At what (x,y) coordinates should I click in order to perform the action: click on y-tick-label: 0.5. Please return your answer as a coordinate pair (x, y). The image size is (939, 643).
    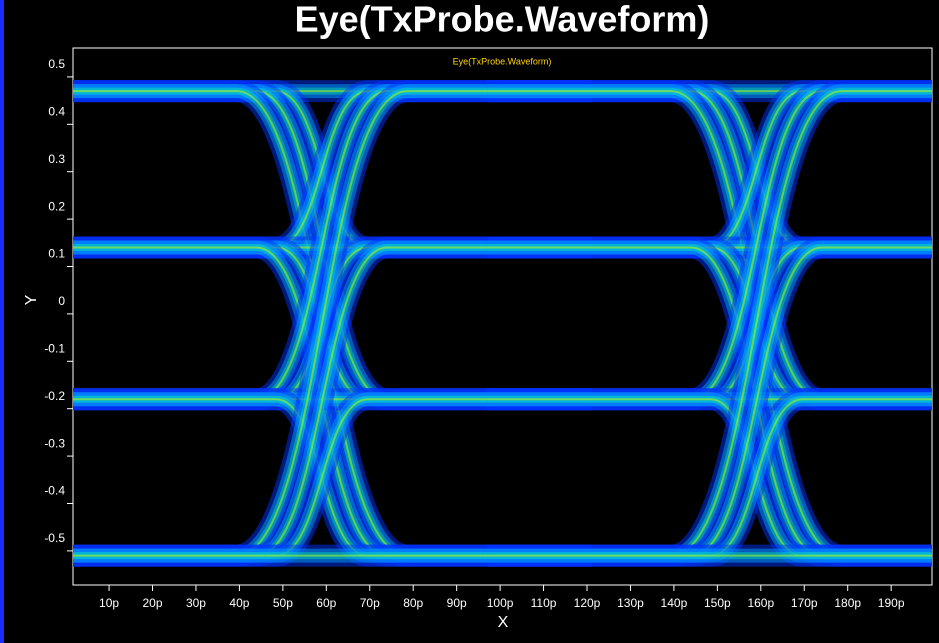
    Looking at the image, I should click on (56, 64).